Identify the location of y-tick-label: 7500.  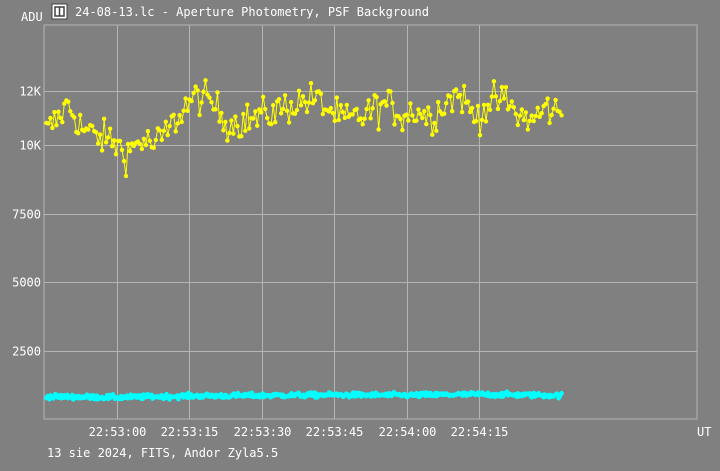
(26, 215).